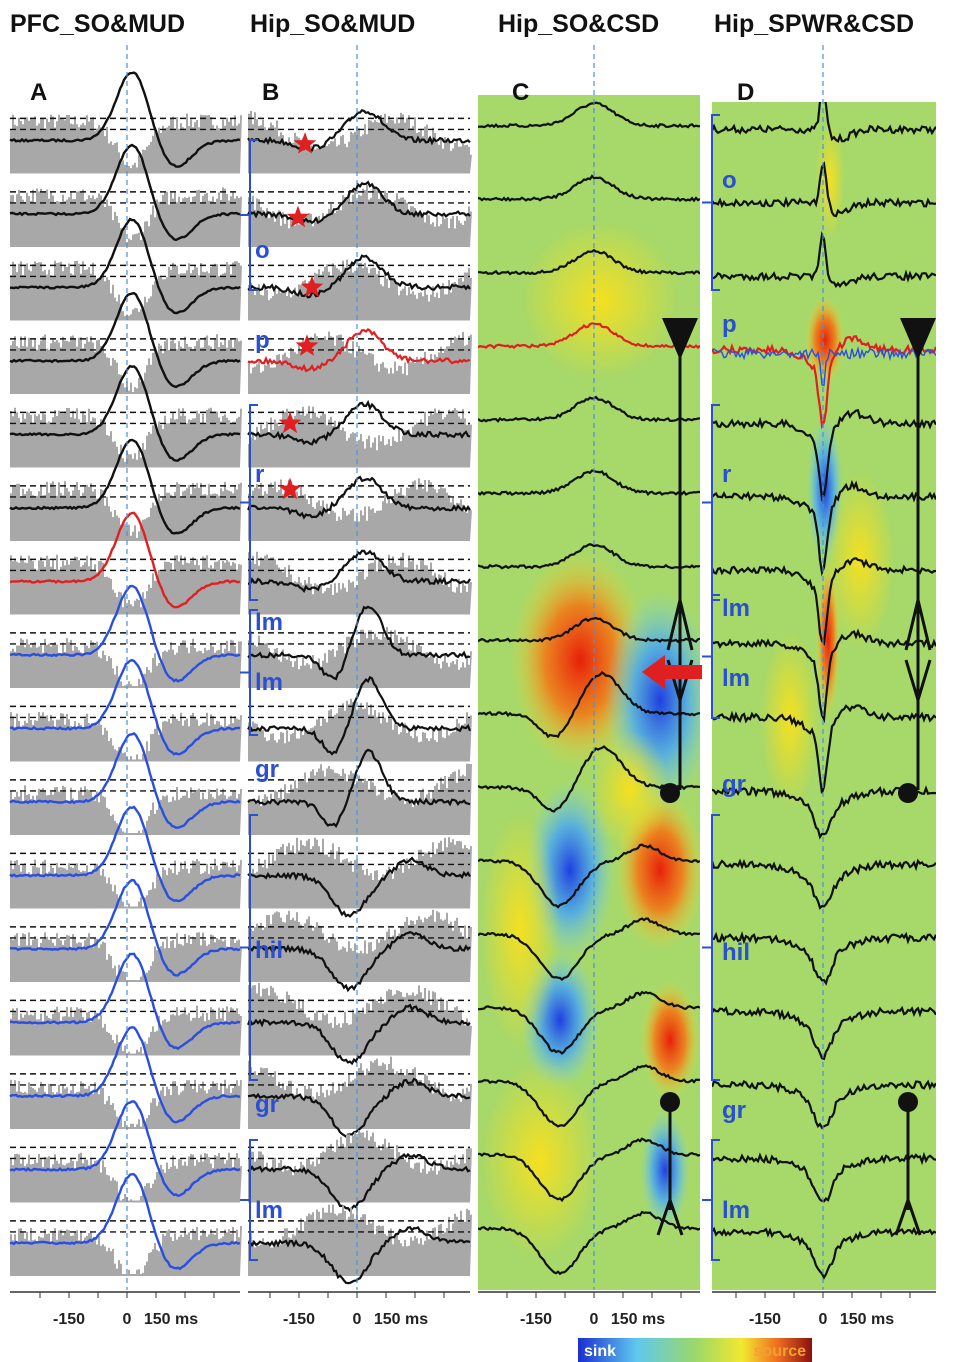 The image size is (960, 1362). Describe the element at coordinates (814, 24) in the screenshot. I see `panel-title: Hip_SPWR&CSD` at that location.